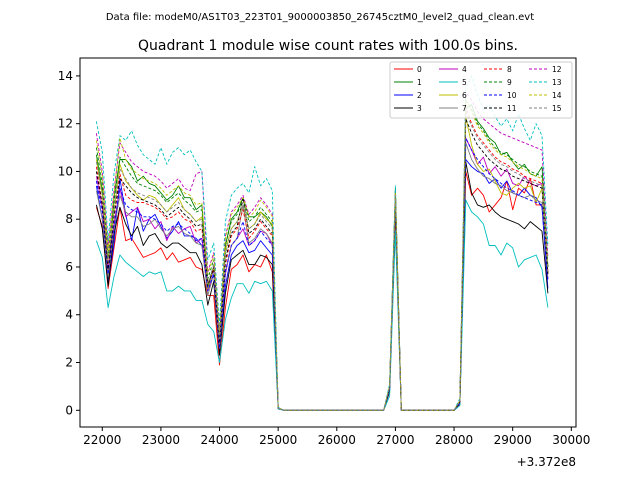 The image size is (640, 480). What do you see at coordinates (69, 243) in the screenshot?
I see `y-axis: 0 2 4 6 8 10 12 14` at bounding box center [69, 243].